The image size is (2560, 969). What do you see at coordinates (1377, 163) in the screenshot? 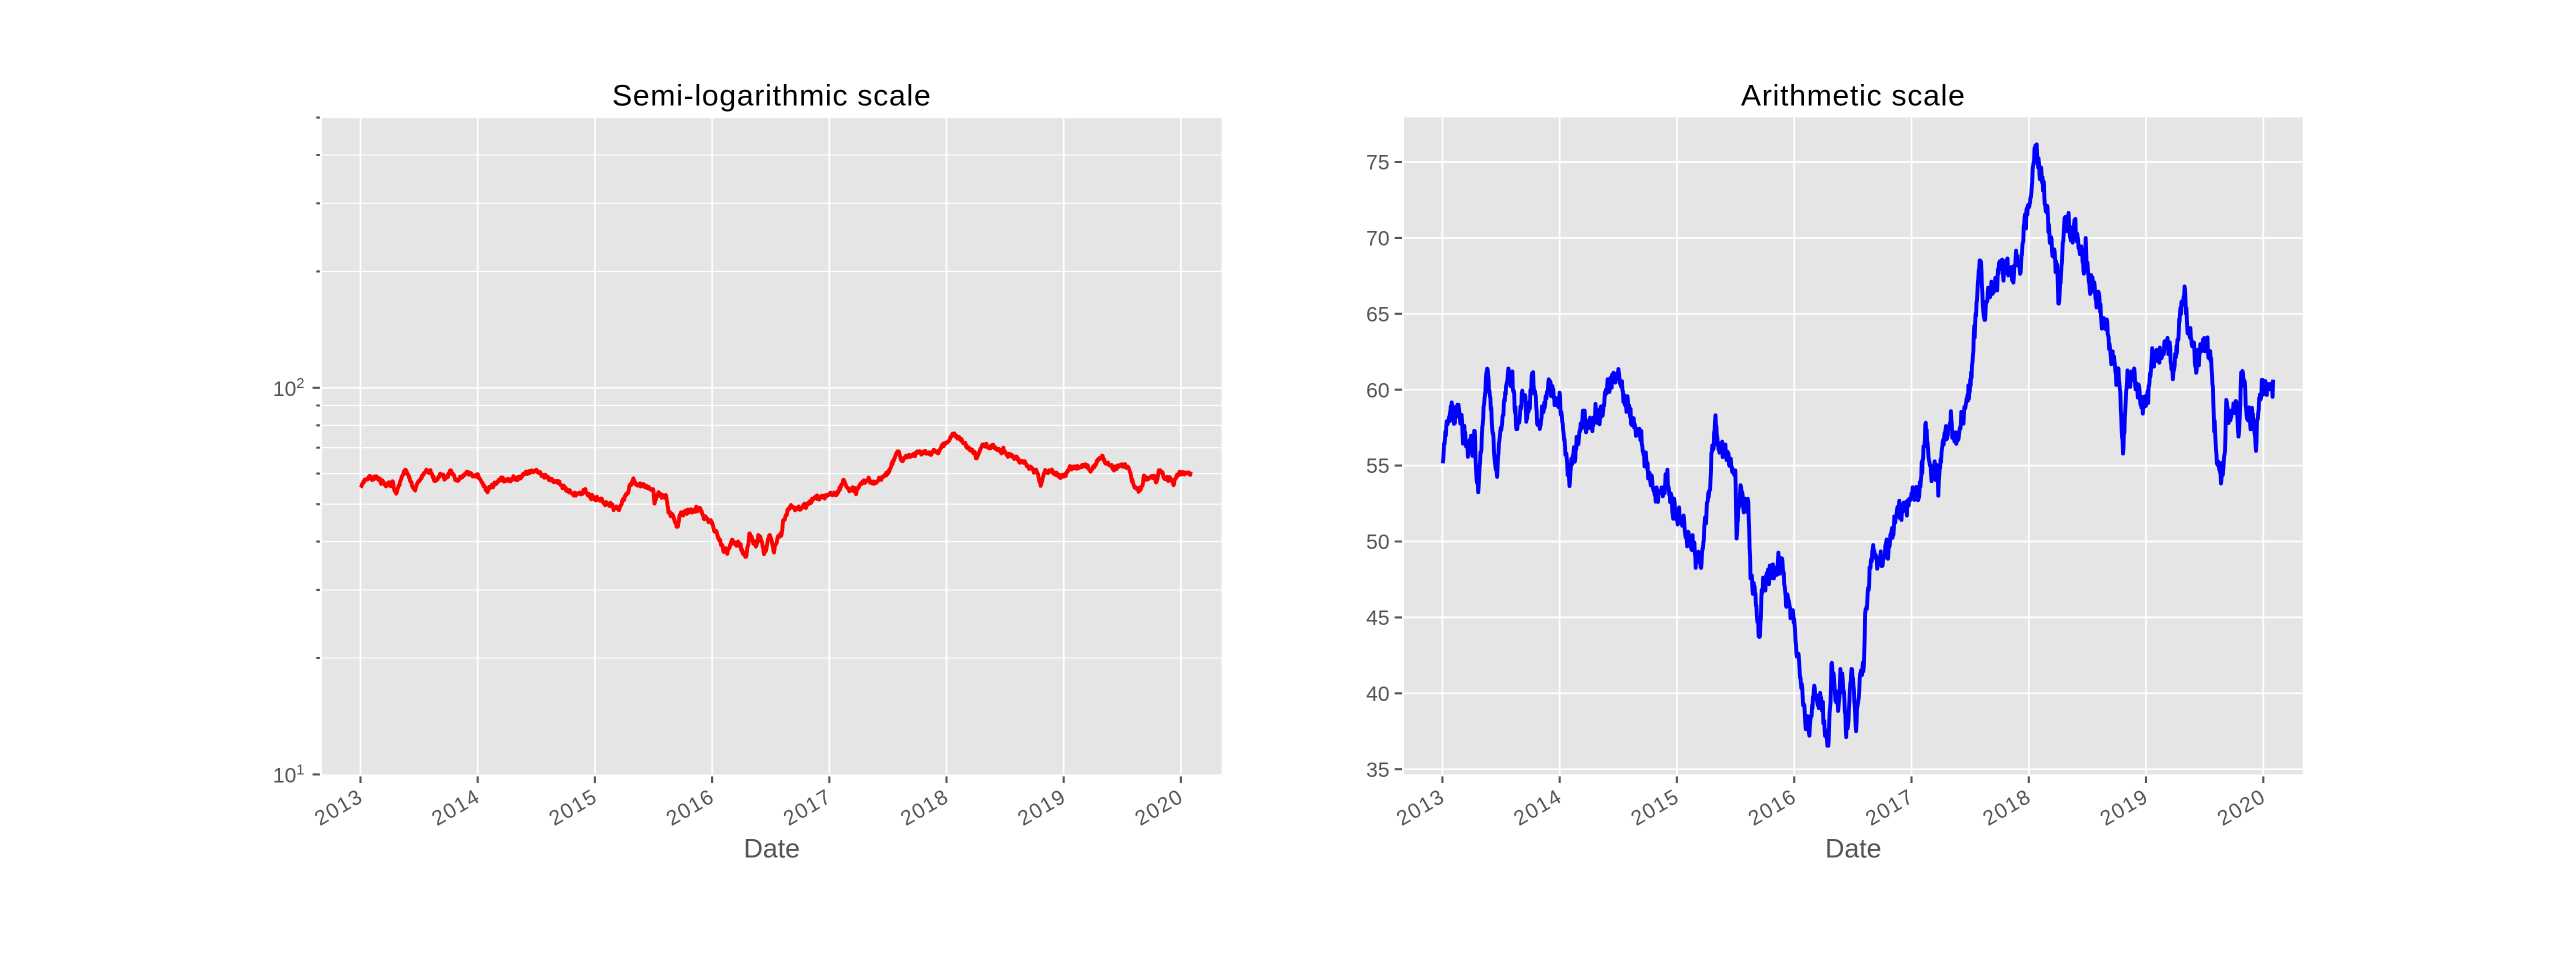
I see `svg-text: 75` at bounding box center [1377, 163].